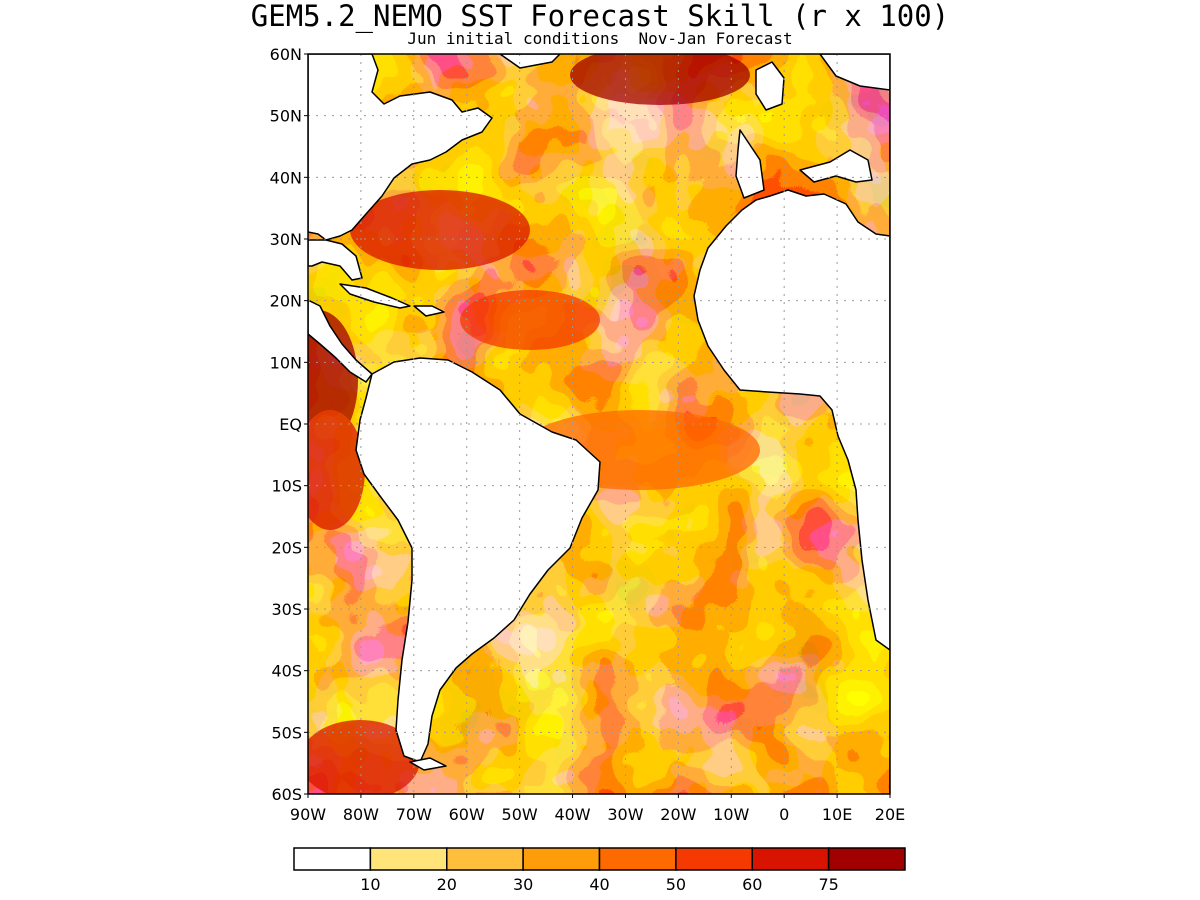 The width and height of the screenshot is (1200, 900). I want to click on longitude-labels: 90W 80W 70W 60W 50W 40W 30W 20W 10W 0 10E 20E, so click(597, 809).